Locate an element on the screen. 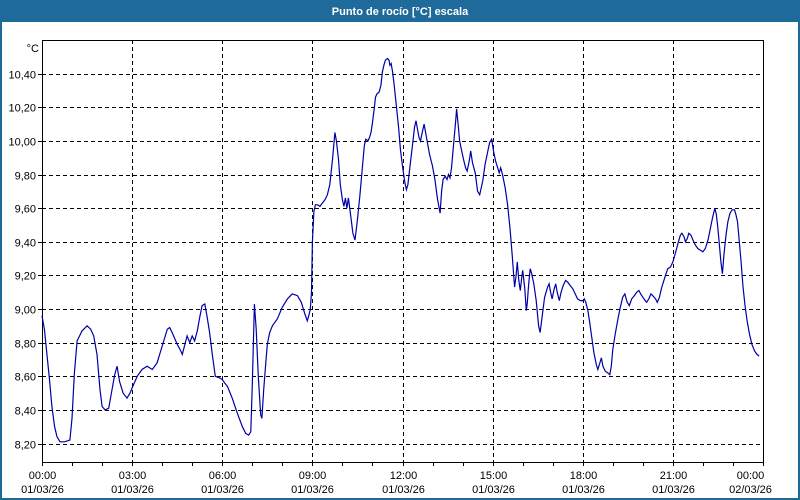  x-tick-date-label: 02/03/26 is located at coordinates (750, 490).